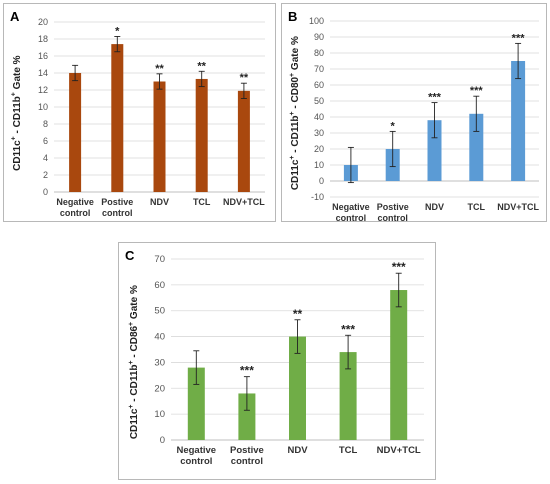  What do you see at coordinates (134, 361) in the screenshot?
I see `y-axis-label-c: CD11c+ - CD11b+ - CD86+ Gate %` at bounding box center [134, 361].